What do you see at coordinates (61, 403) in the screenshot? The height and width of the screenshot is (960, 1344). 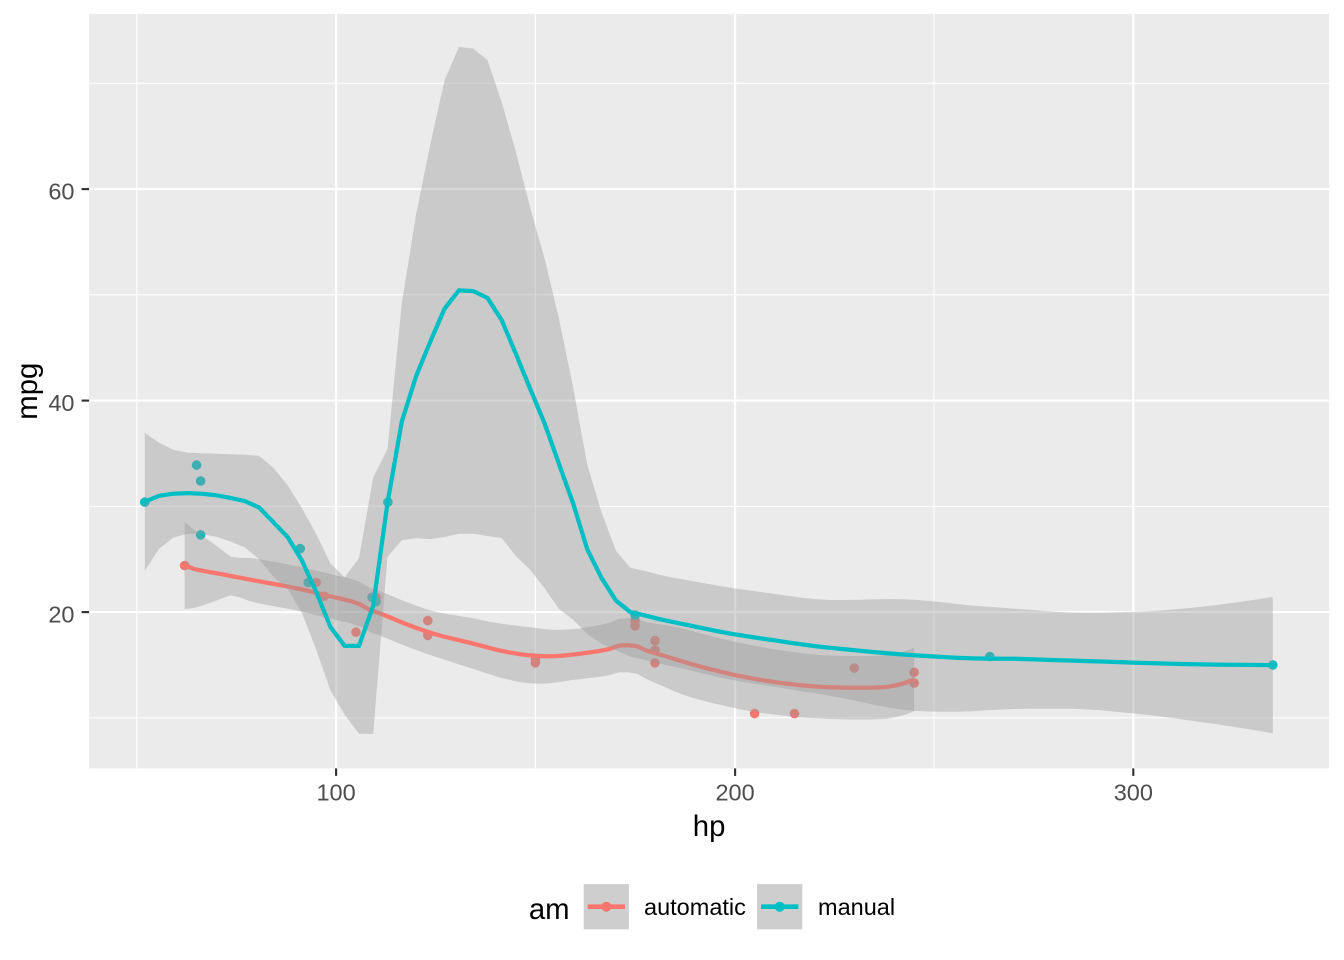 I see `svg-text: 40` at bounding box center [61, 403].